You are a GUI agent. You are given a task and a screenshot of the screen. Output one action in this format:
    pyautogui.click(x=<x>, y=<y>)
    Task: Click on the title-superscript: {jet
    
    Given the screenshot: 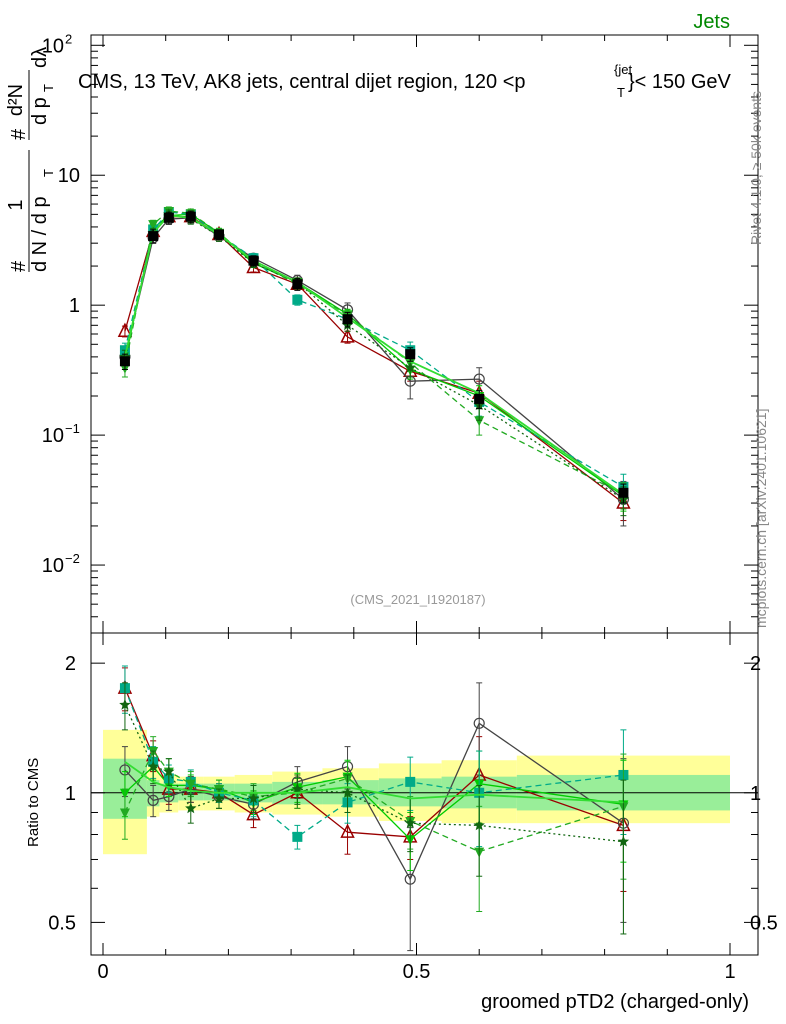 What is the action you would take?
    pyautogui.click(x=623, y=69)
    